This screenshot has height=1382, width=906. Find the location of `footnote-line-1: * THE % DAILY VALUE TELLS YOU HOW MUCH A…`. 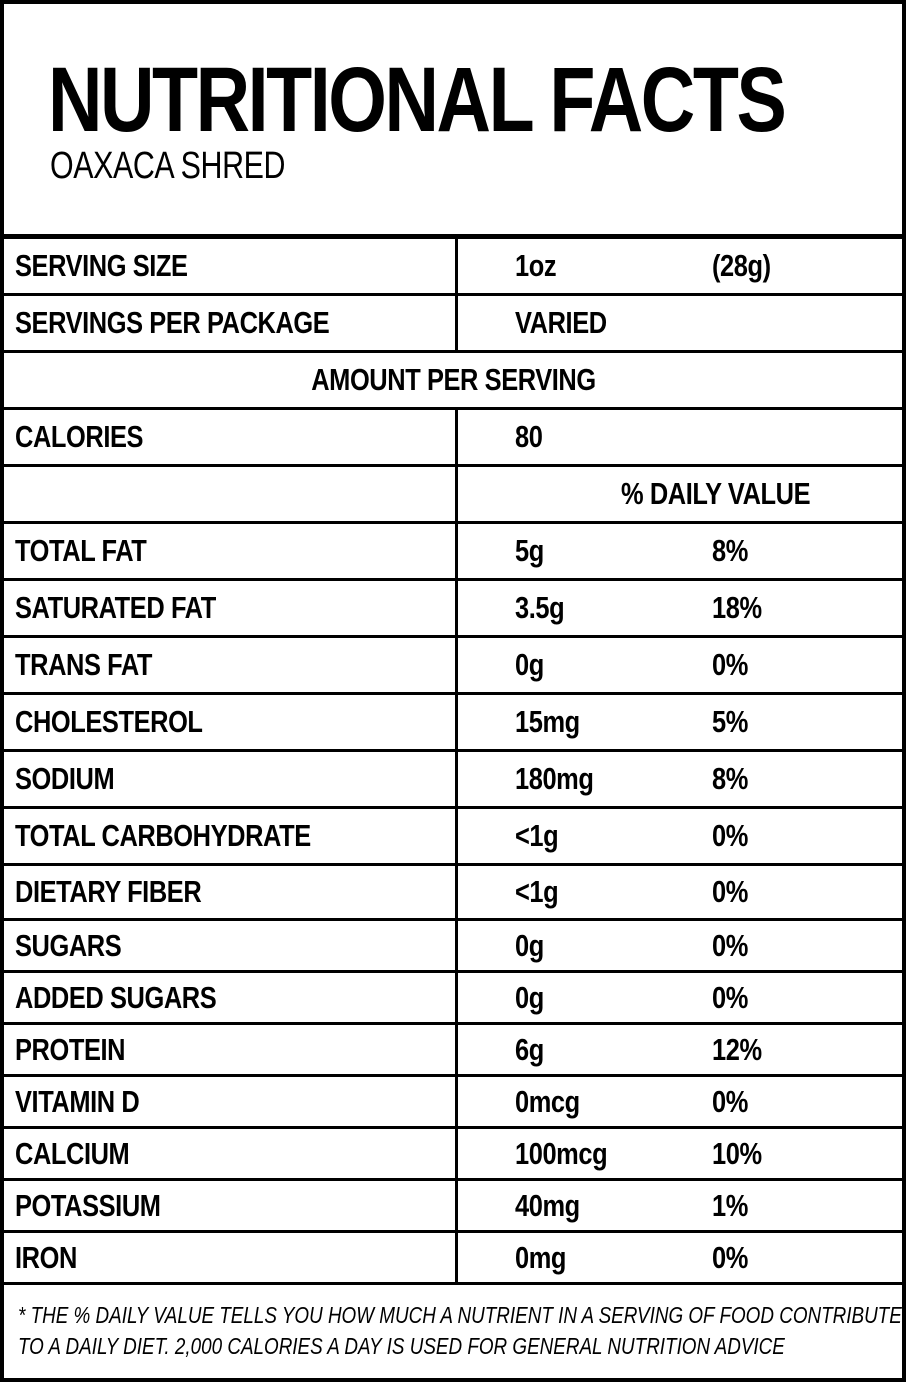

footnote-line-1: * THE % DAILY VALUE TELLS YOU HOW MUCH A… is located at coordinates (462, 1315).